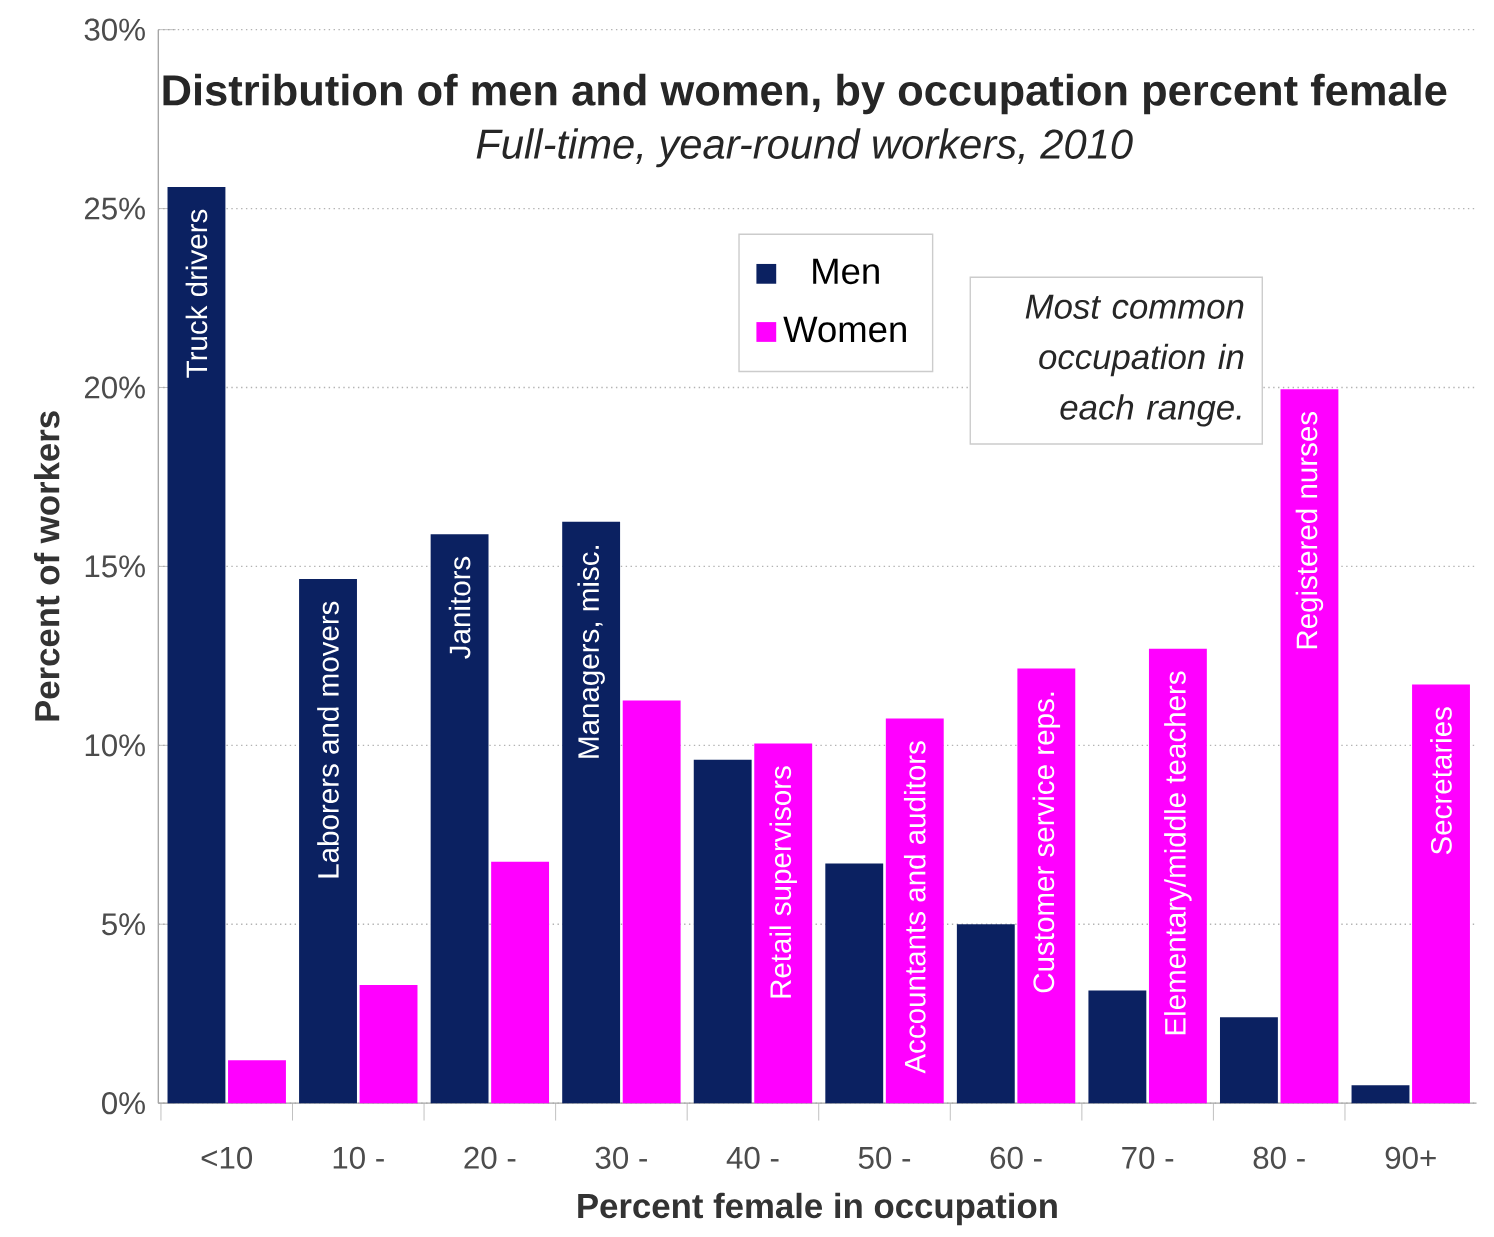 The width and height of the screenshot is (1494, 1237). I want to click on annotation: Managers, misc., so click(591, 652).